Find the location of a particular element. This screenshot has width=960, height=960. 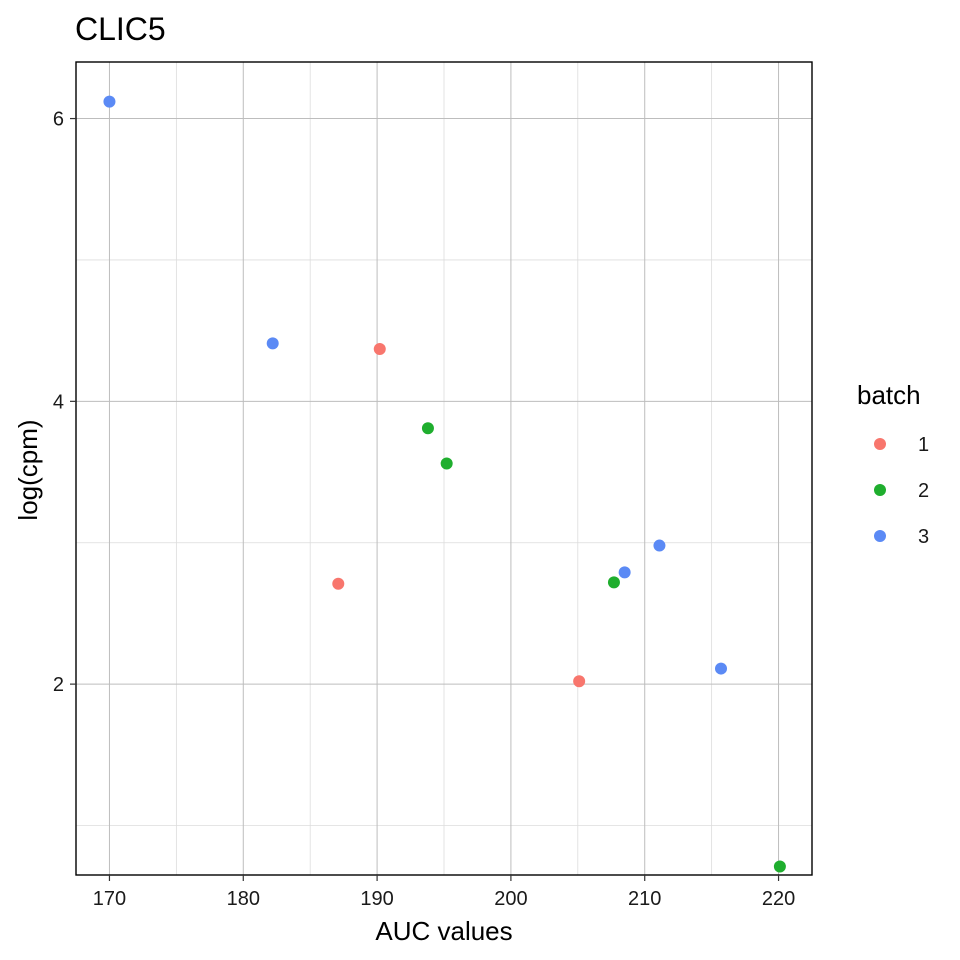

legend-title: batch is located at coordinates (889, 395).